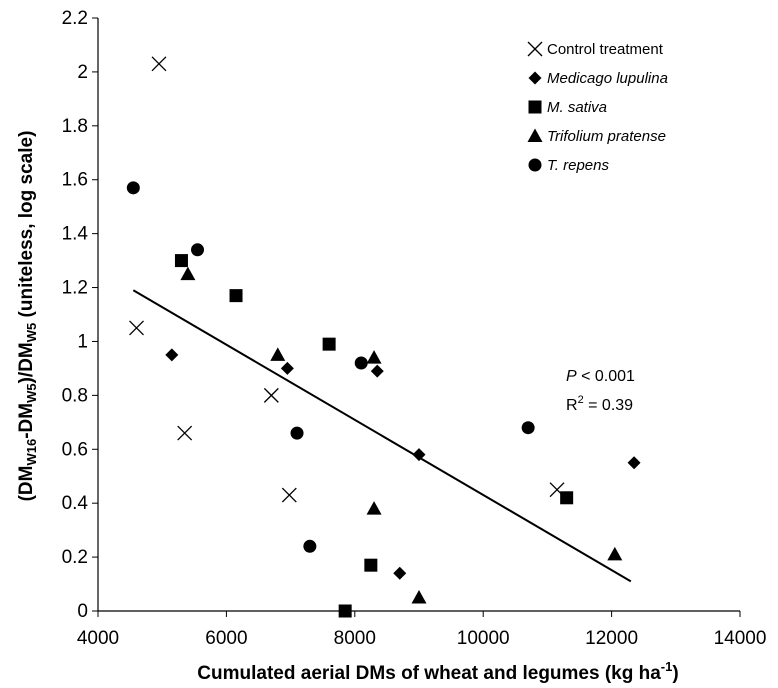 The image size is (778, 688). I want to click on legend-marker-triangle, so click(535, 135).